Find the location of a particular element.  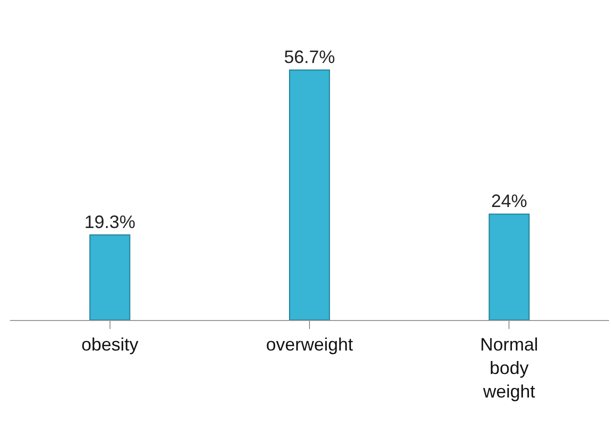

data-label: 19.3% is located at coordinates (110, 222).